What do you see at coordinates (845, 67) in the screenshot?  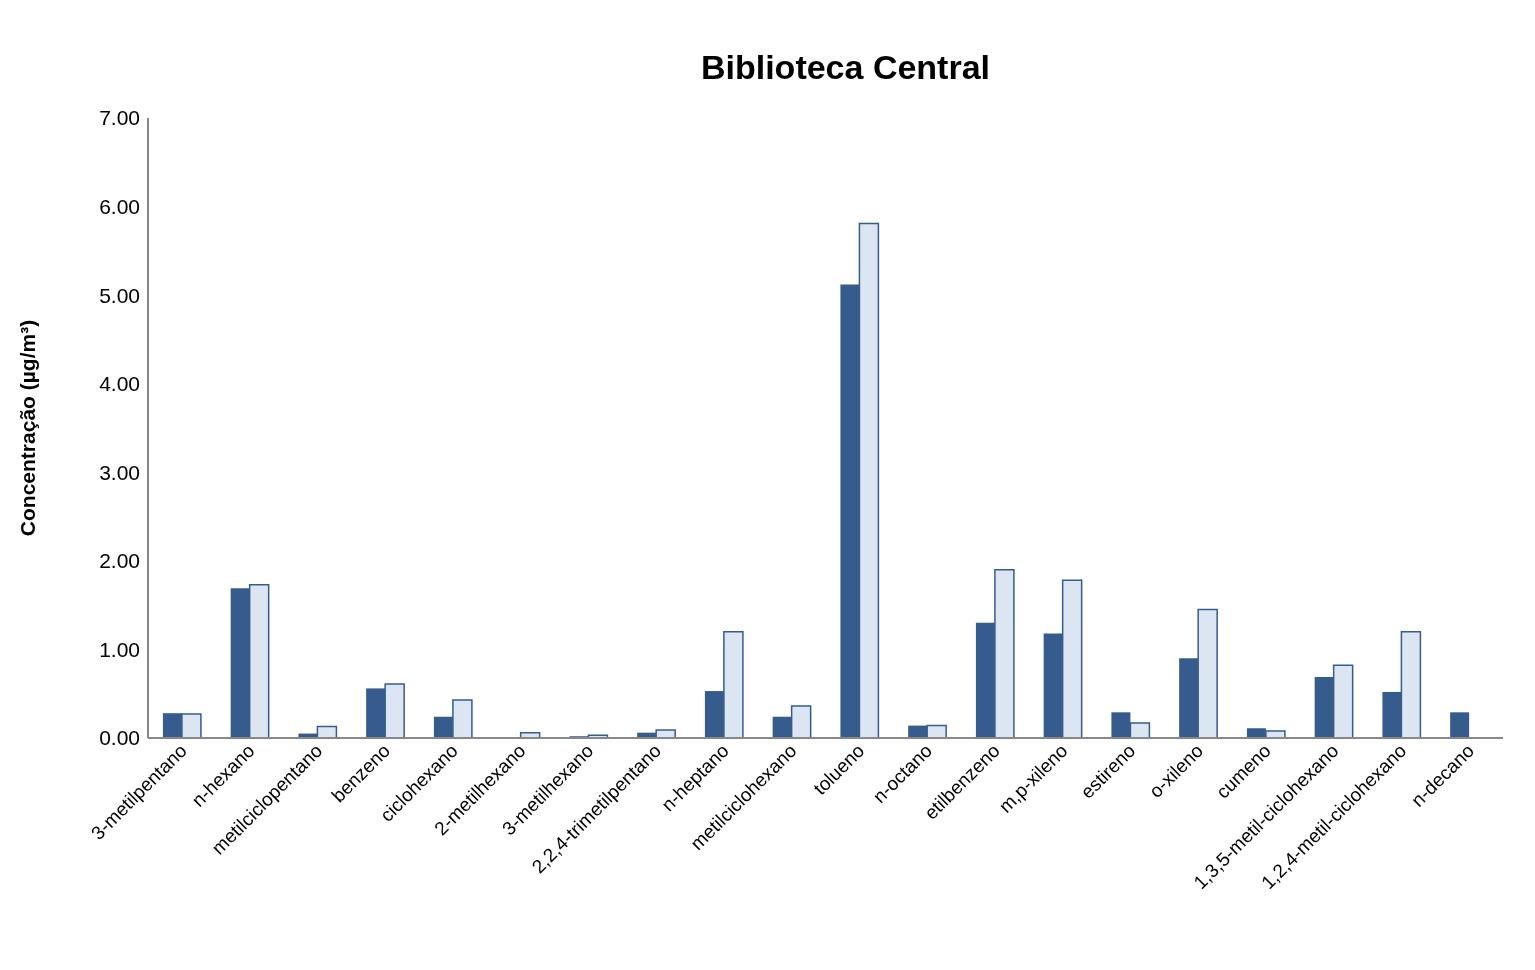 I see `chart-title: Biblioteca Central` at bounding box center [845, 67].